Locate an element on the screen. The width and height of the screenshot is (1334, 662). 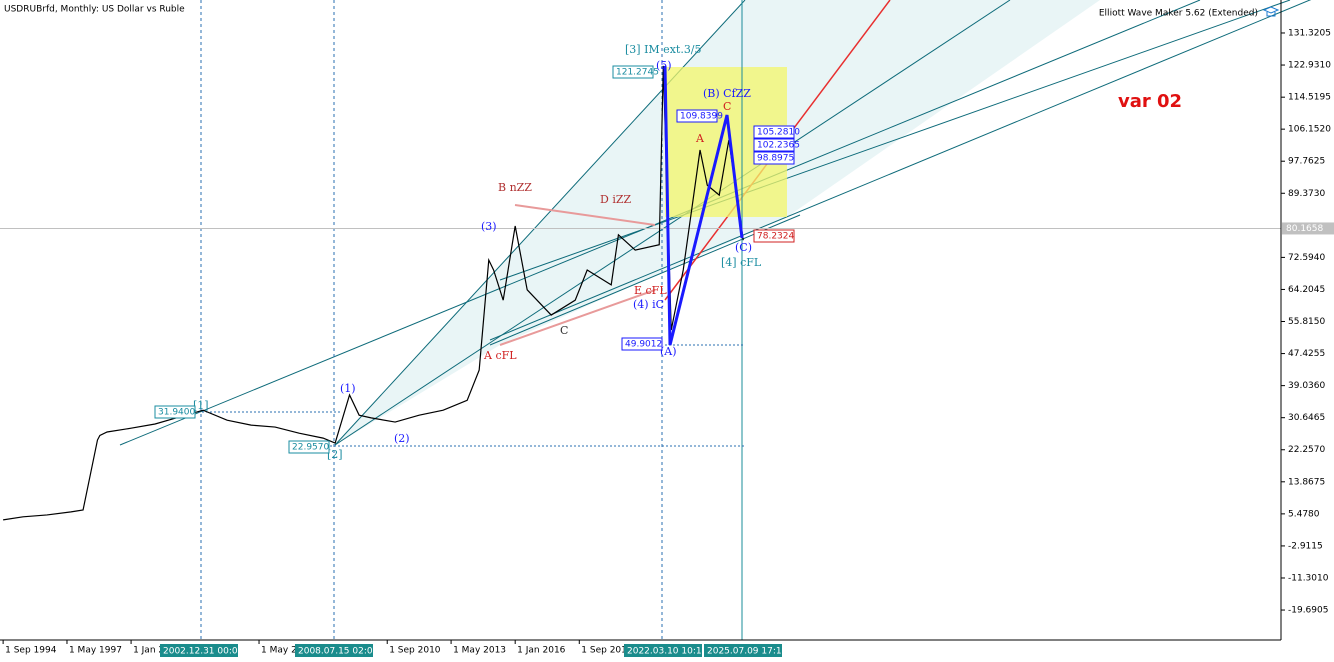
price-box-label: 109.8399 is located at coordinates (701, 117).